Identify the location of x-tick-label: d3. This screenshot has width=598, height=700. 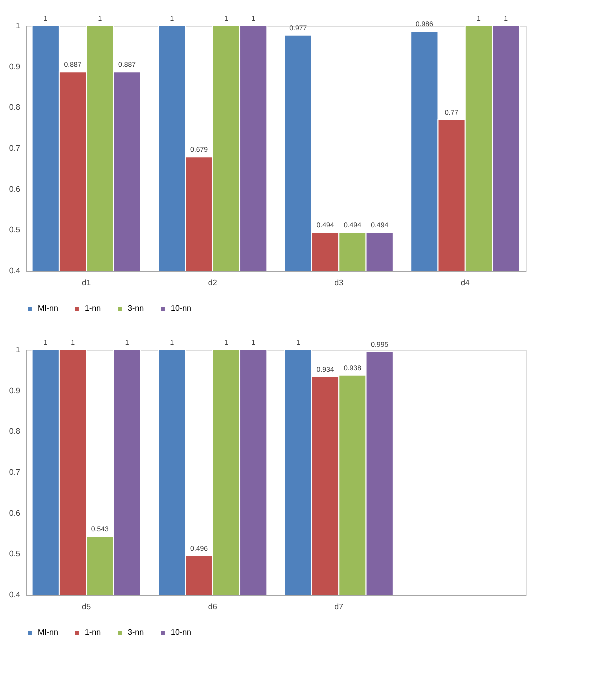
(339, 283).